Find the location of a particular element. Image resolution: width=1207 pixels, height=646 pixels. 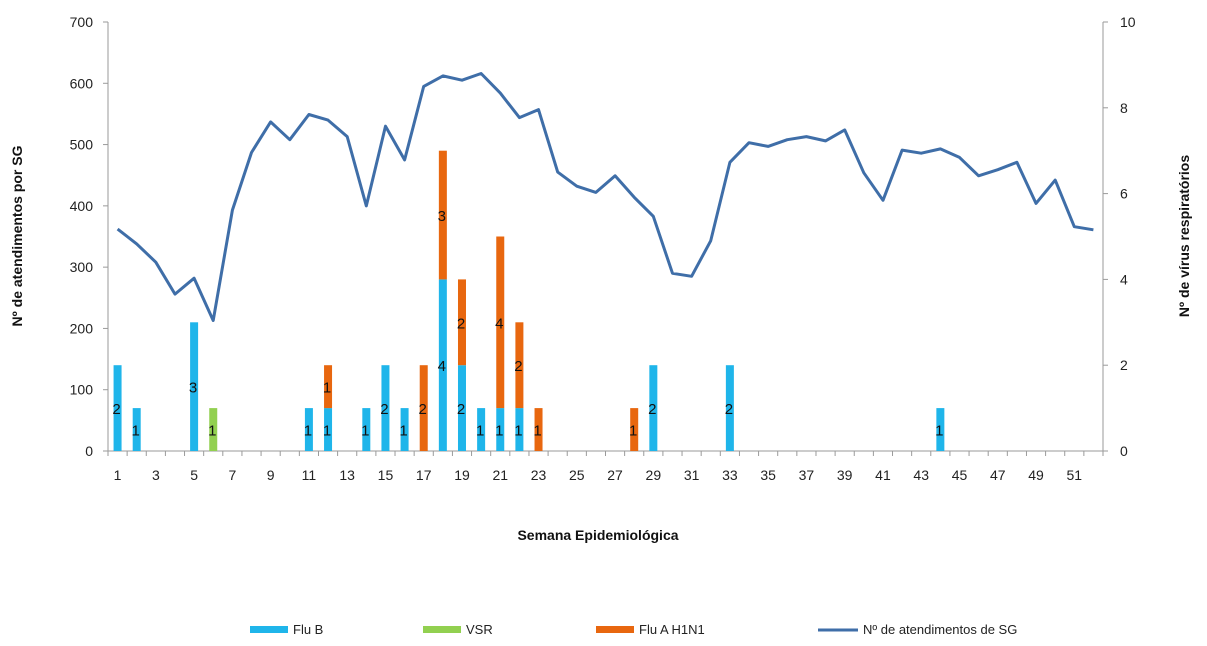

legend-label-sg: Nº de atendimentos de SG is located at coordinates (940, 629).